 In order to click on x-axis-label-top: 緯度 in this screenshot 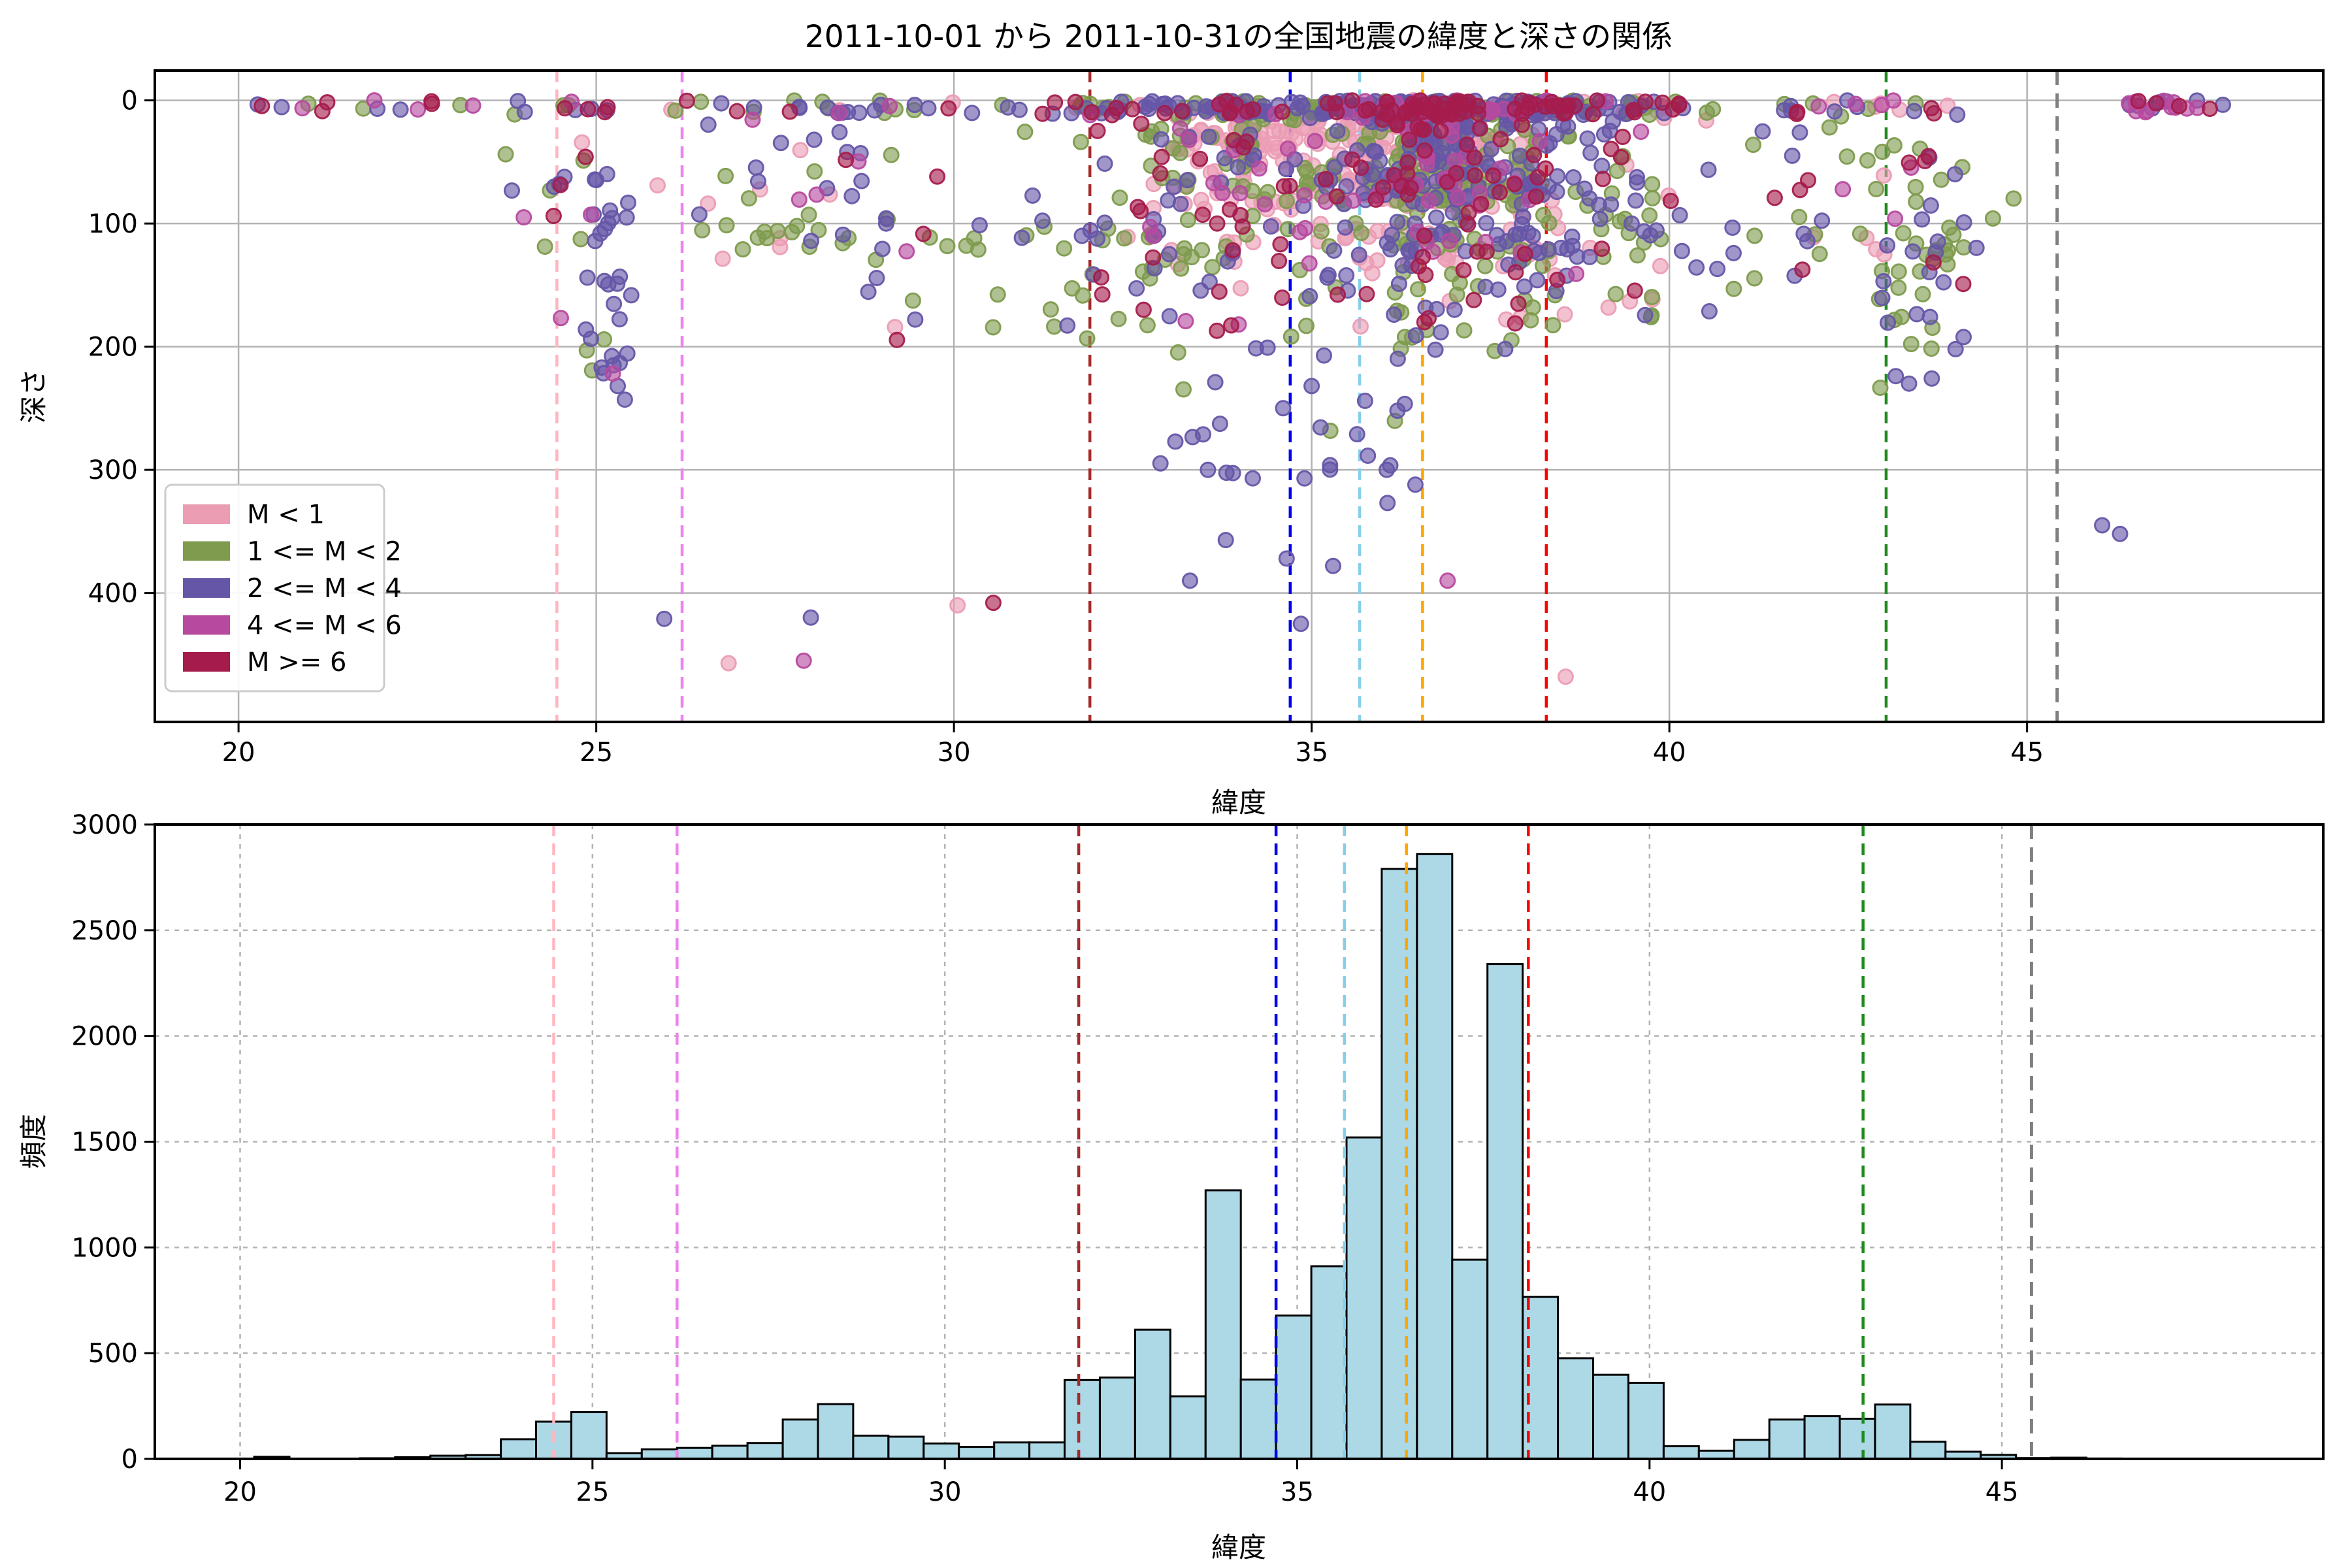, I will do `click(1238, 803)`.